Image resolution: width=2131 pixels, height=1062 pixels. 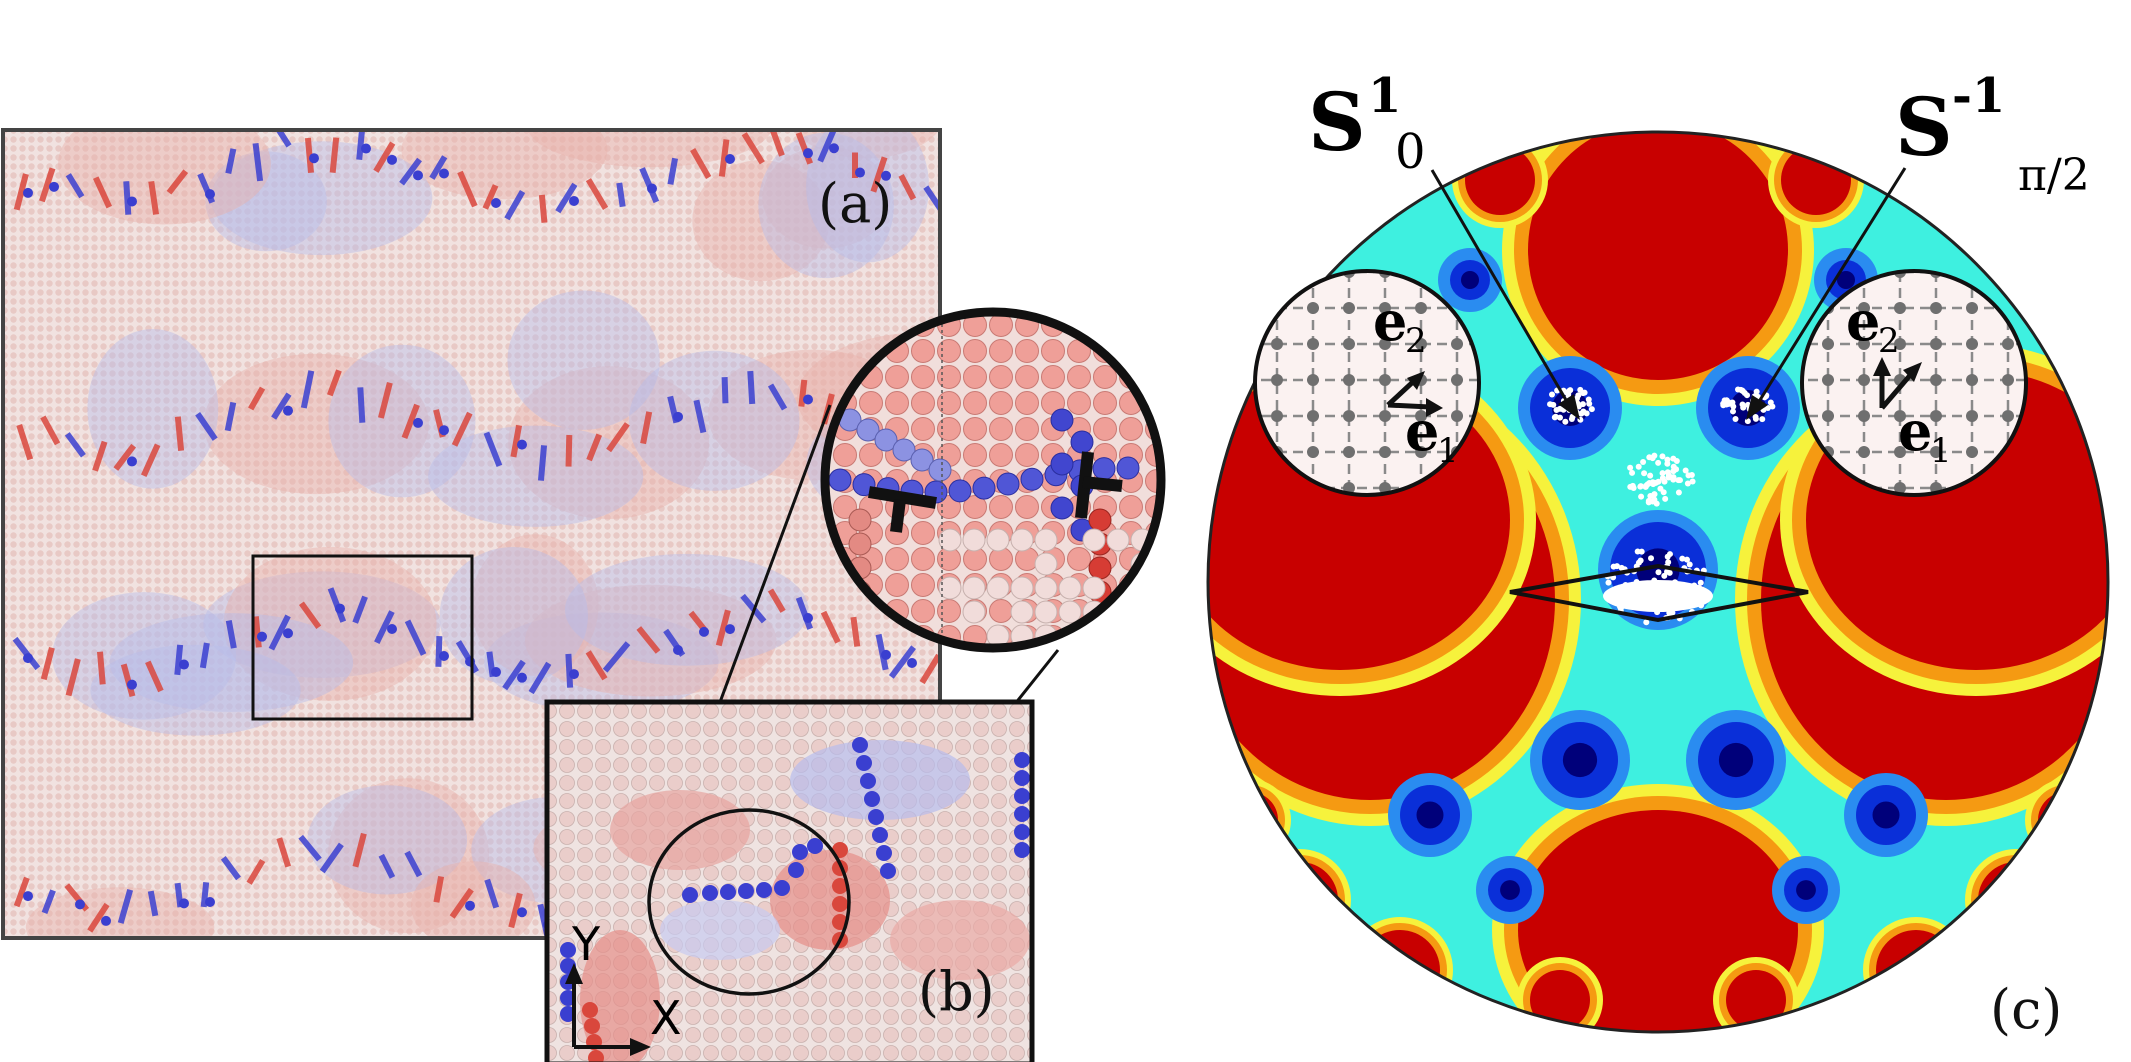 I want to click on magnified-circle, so click(x=993, y=480).